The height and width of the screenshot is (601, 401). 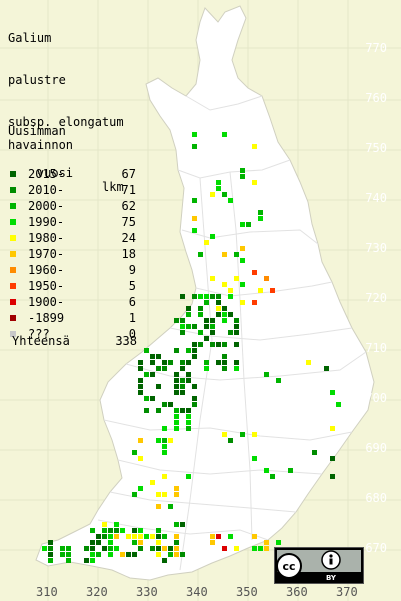 I want to click on title-line: Galium, so click(x=30, y=38).